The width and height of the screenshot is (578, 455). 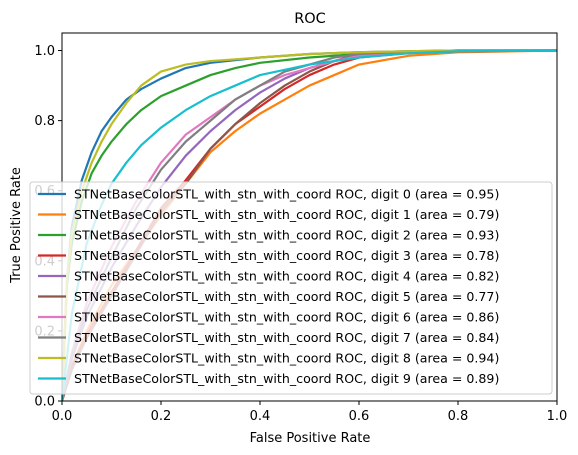 What do you see at coordinates (260, 416) in the screenshot?
I see `x-tick-label: 0.4` at bounding box center [260, 416].